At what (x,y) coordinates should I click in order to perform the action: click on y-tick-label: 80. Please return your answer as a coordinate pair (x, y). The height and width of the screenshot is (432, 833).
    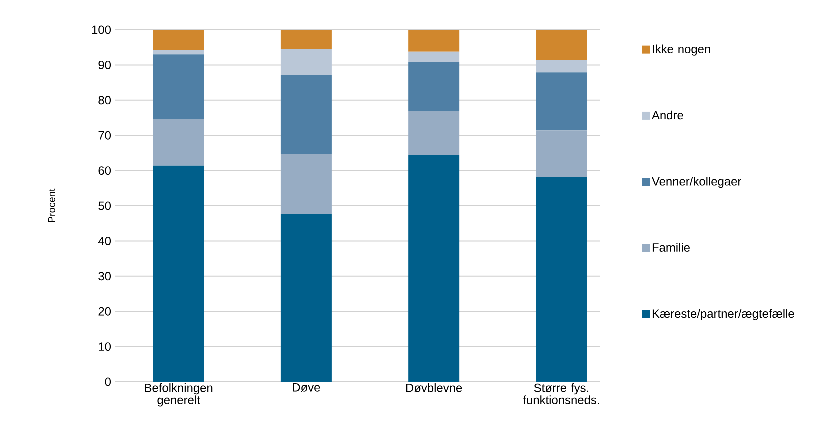
    Looking at the image, I should click on (105, 100).